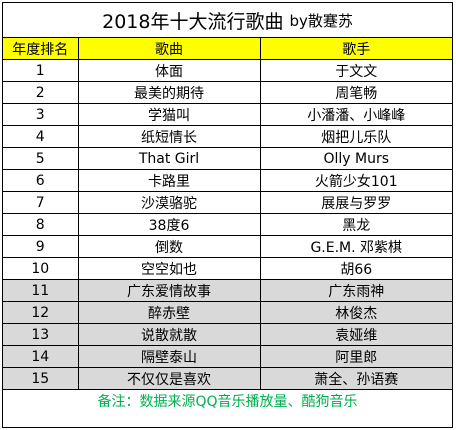 This screenshot has width=456, height=430. Describe the element at coordinates (355, 246) in the screenshot. I see `singer-cell: G.E.M. 邓紫棋` at that location.